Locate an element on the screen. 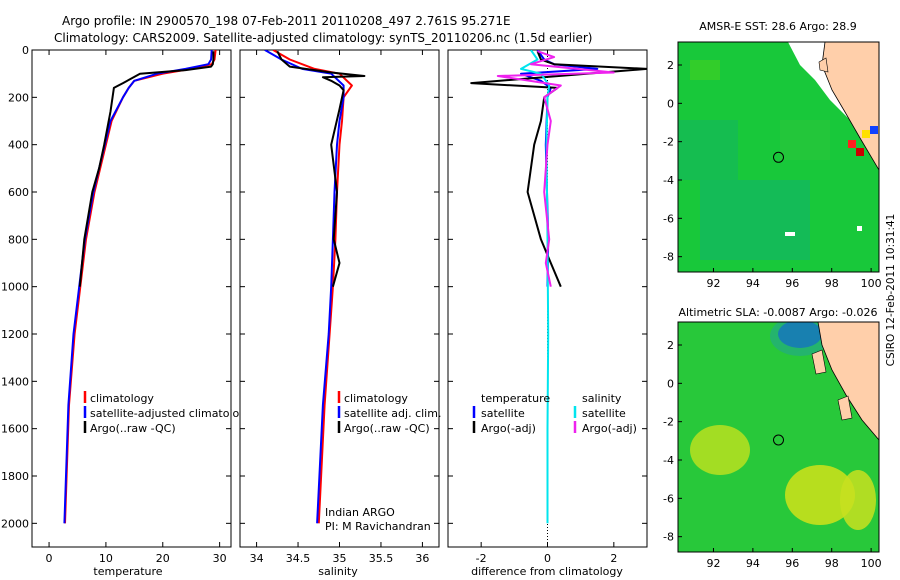  sst-map-frame is located at coordinates (778, 157).